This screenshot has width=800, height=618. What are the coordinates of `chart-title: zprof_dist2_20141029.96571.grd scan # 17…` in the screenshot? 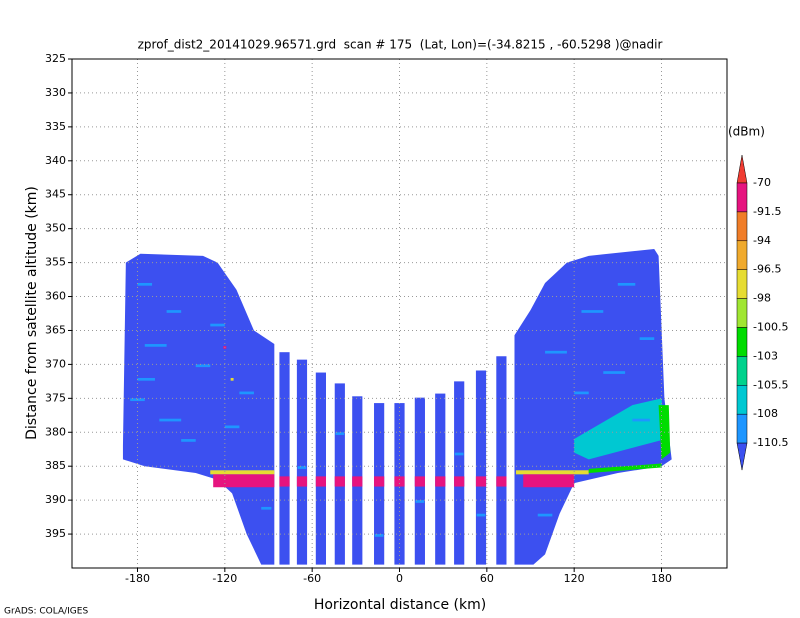 It's located at (400, 45).